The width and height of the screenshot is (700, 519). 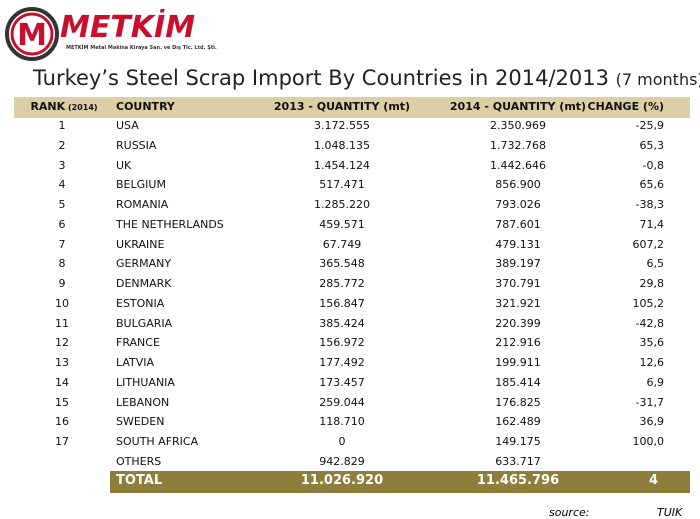 I want to click on header-rank-note: (2014), so click(x=81, y=107).